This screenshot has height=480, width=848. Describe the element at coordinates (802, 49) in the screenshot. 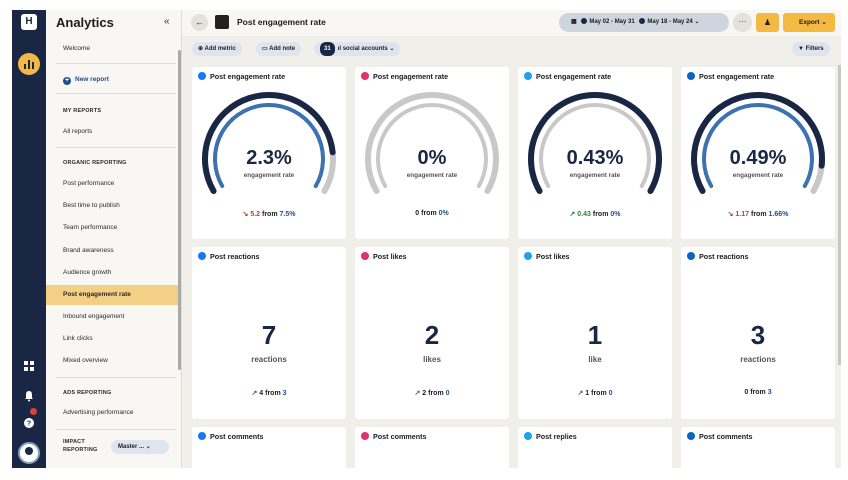

I see `filter-icon: ▼` at that location.